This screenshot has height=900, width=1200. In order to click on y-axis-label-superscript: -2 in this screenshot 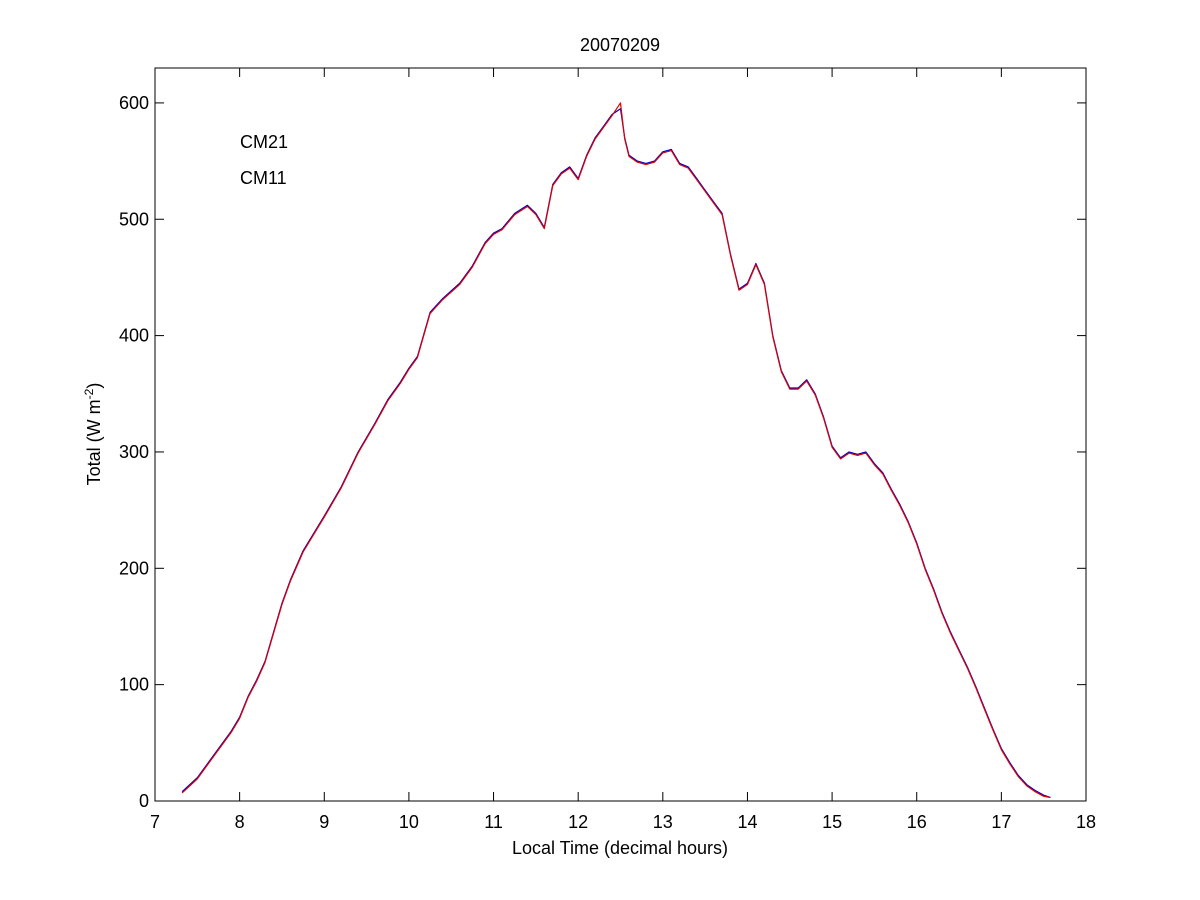, I will do `click(89, 393)`.